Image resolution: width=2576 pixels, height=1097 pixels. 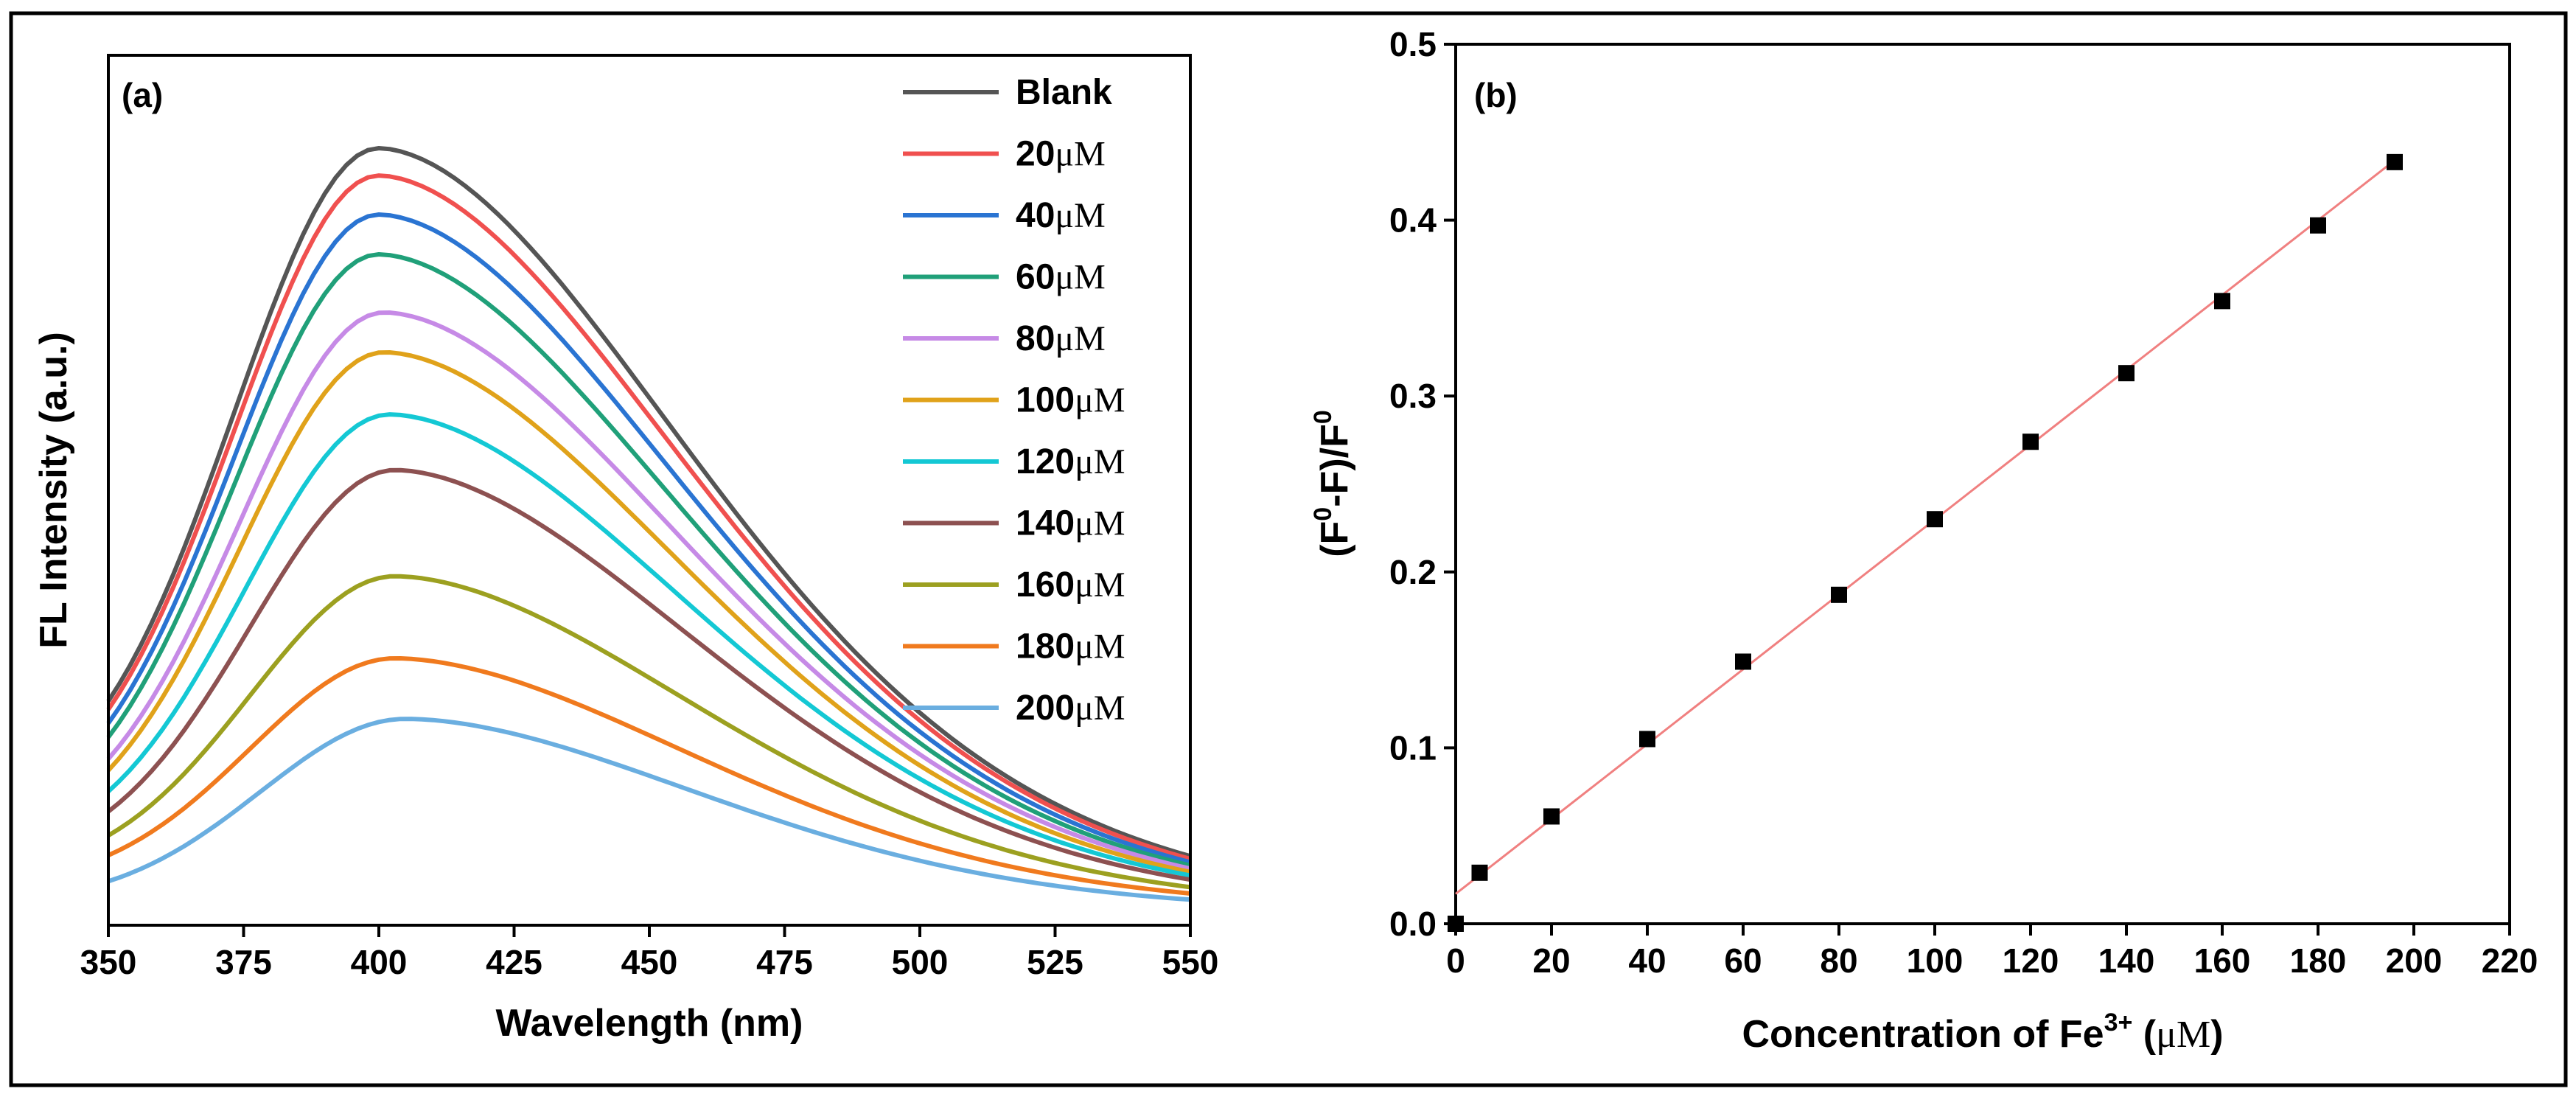 What do you see at coordinates (2216, 1034) in the screenshot?
I see `x-title-close: )` at bounding box center [2216, 1034].